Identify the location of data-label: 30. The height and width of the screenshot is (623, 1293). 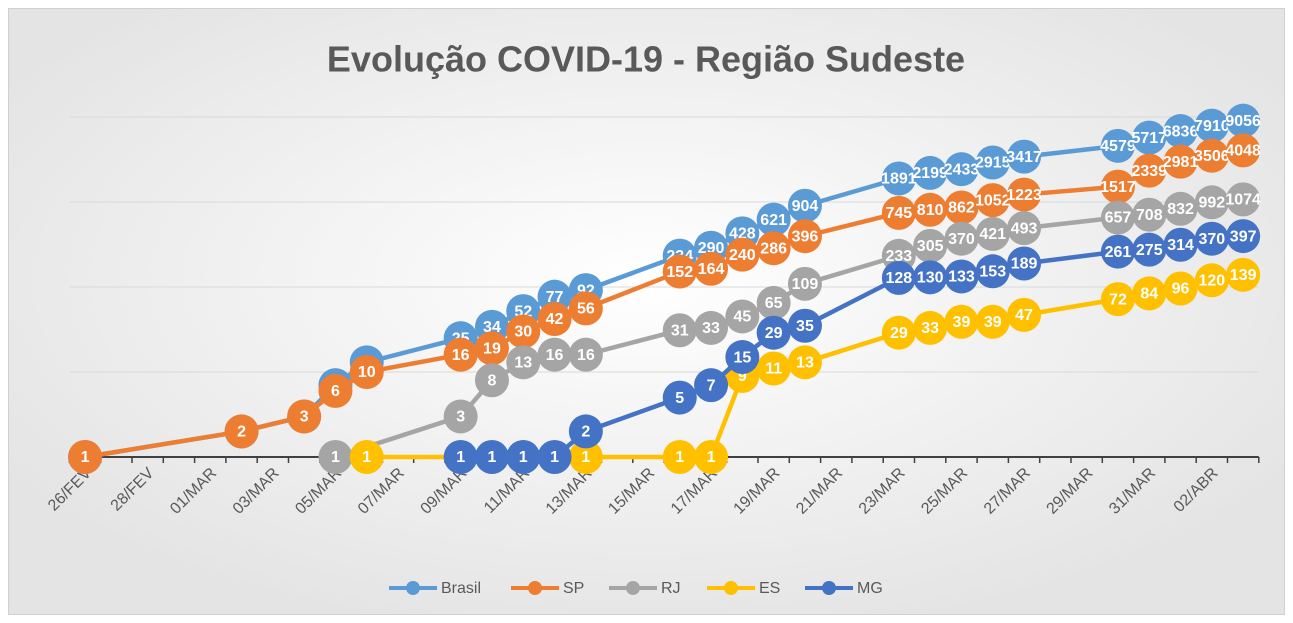
(523, 332).